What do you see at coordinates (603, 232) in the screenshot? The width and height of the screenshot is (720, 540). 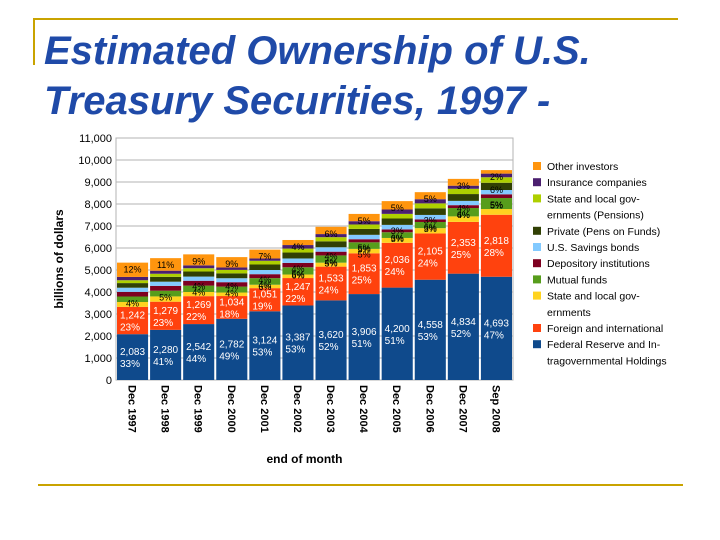 I see `legend-label: Private (Pens on Funds)` at bounding box center [603, 232].